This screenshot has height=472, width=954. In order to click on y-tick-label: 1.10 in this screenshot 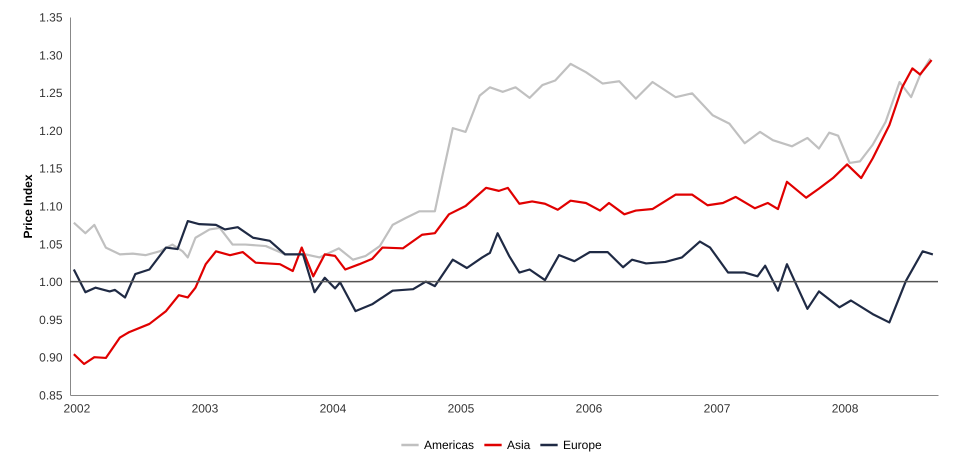, I will do `click(51, 207)`.